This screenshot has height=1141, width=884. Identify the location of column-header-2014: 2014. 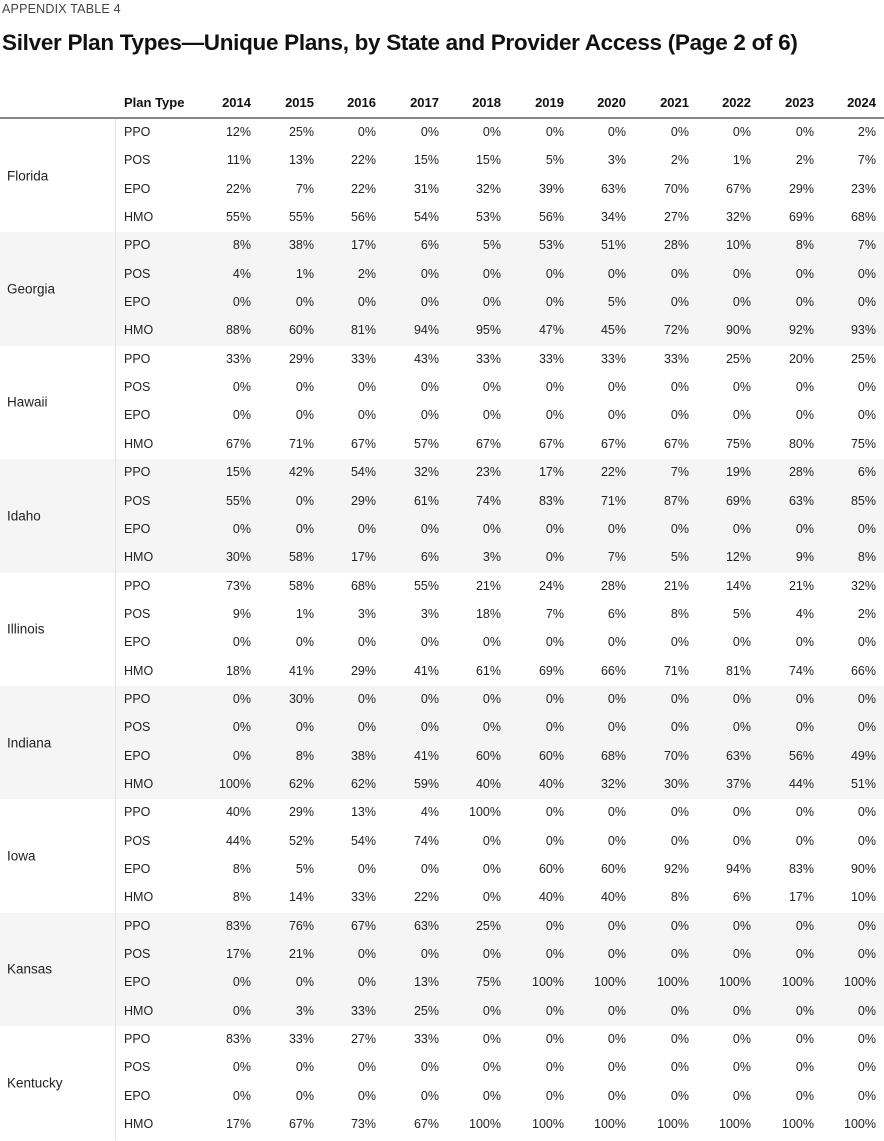
(236, 102).